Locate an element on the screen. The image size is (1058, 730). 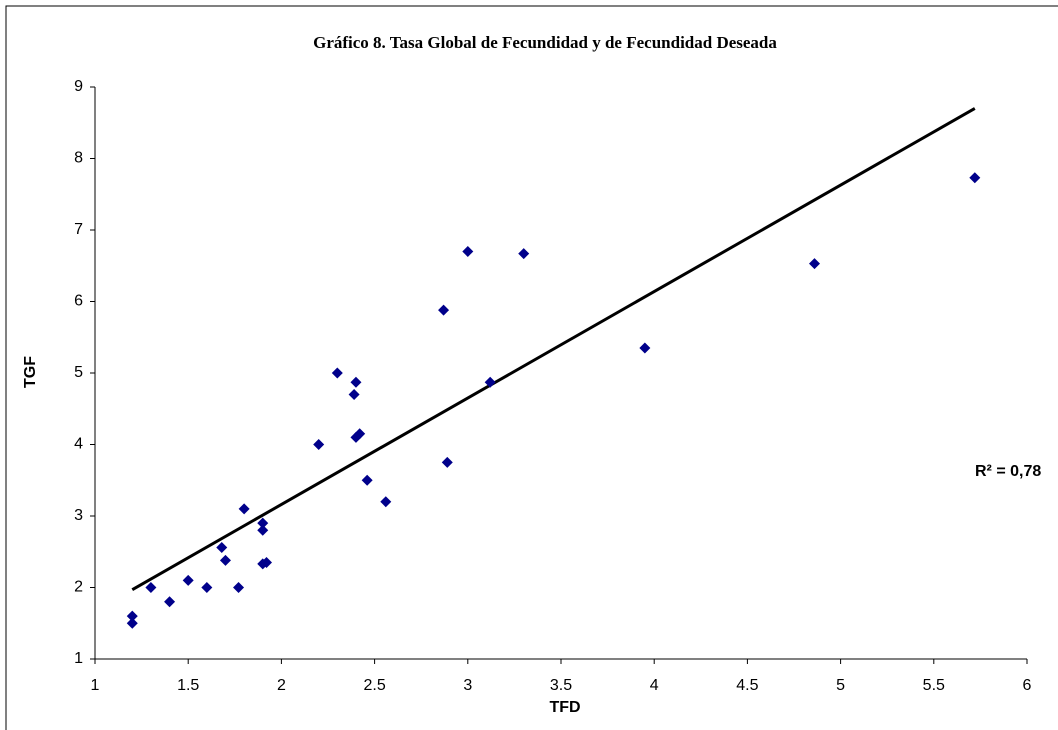
y-tick-label: 6 is located at coordinates (78, 301).